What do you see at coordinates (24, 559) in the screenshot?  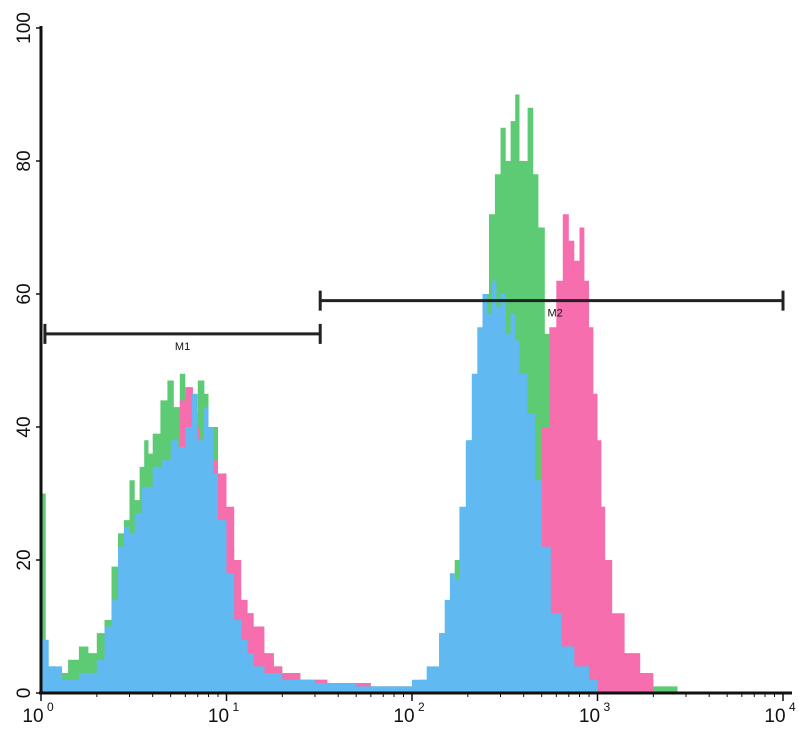 I see `y-tick-label: 20` at bounding box center [24, 559].